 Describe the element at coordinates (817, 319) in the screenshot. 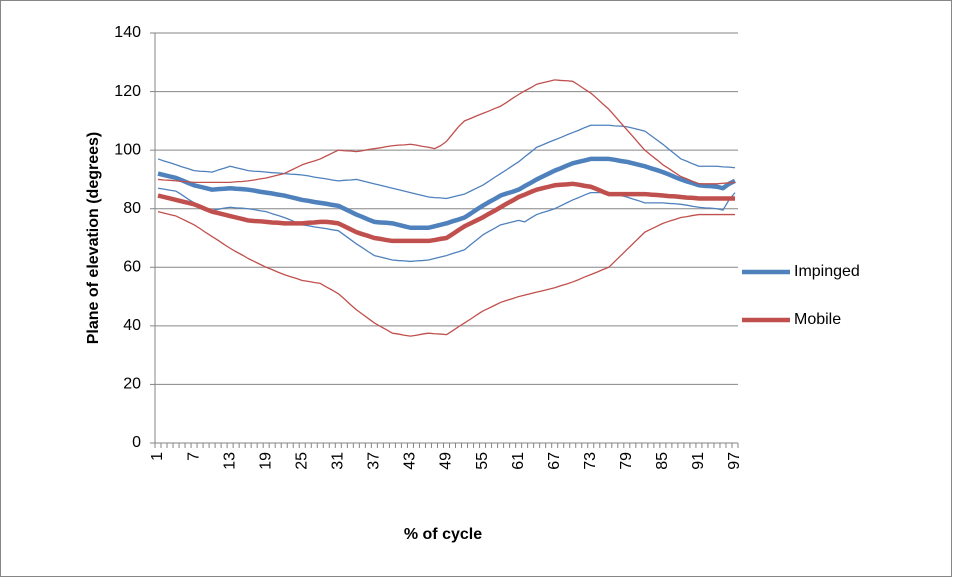

I see `legend-label: Mobile` at that location.